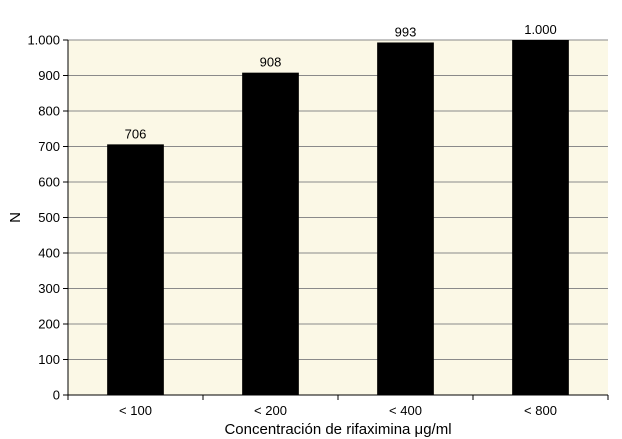 Image resolution: width=622 pixels, height=439 pixels. I want to click on data-label: 908, so click(271, 62).